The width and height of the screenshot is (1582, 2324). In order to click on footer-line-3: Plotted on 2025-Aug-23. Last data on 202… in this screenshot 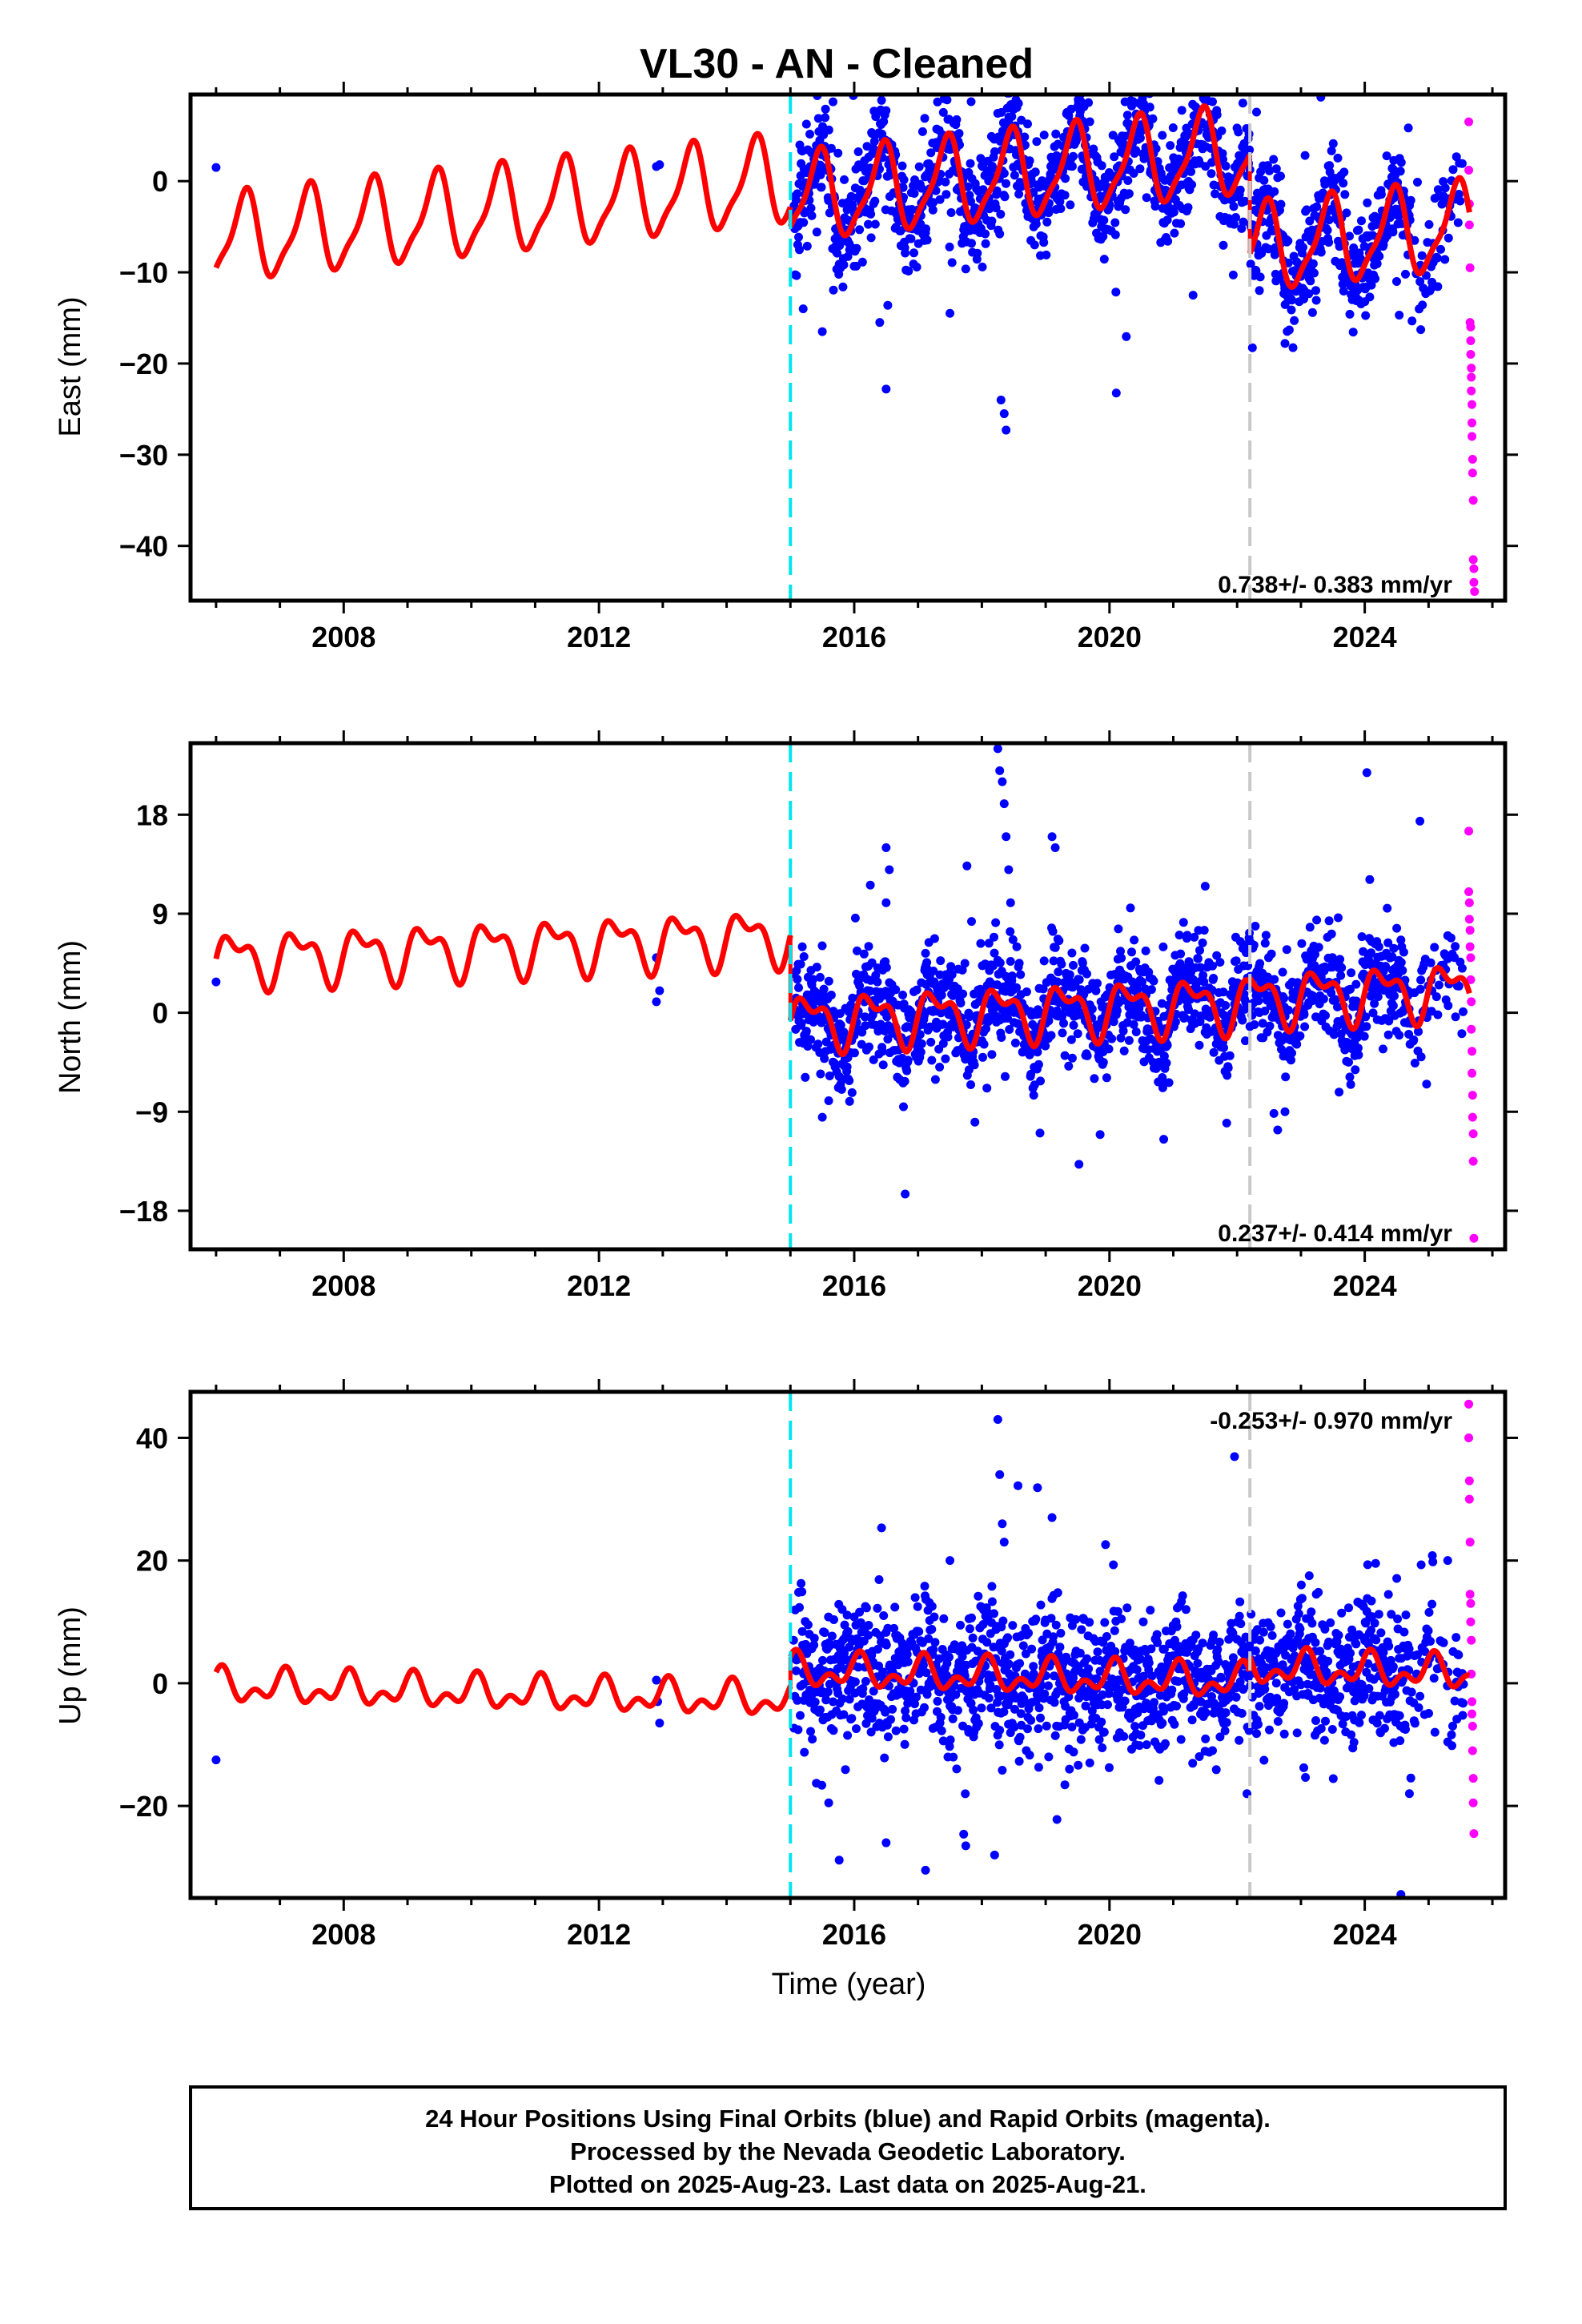, I will do `click(847, 2184)`.